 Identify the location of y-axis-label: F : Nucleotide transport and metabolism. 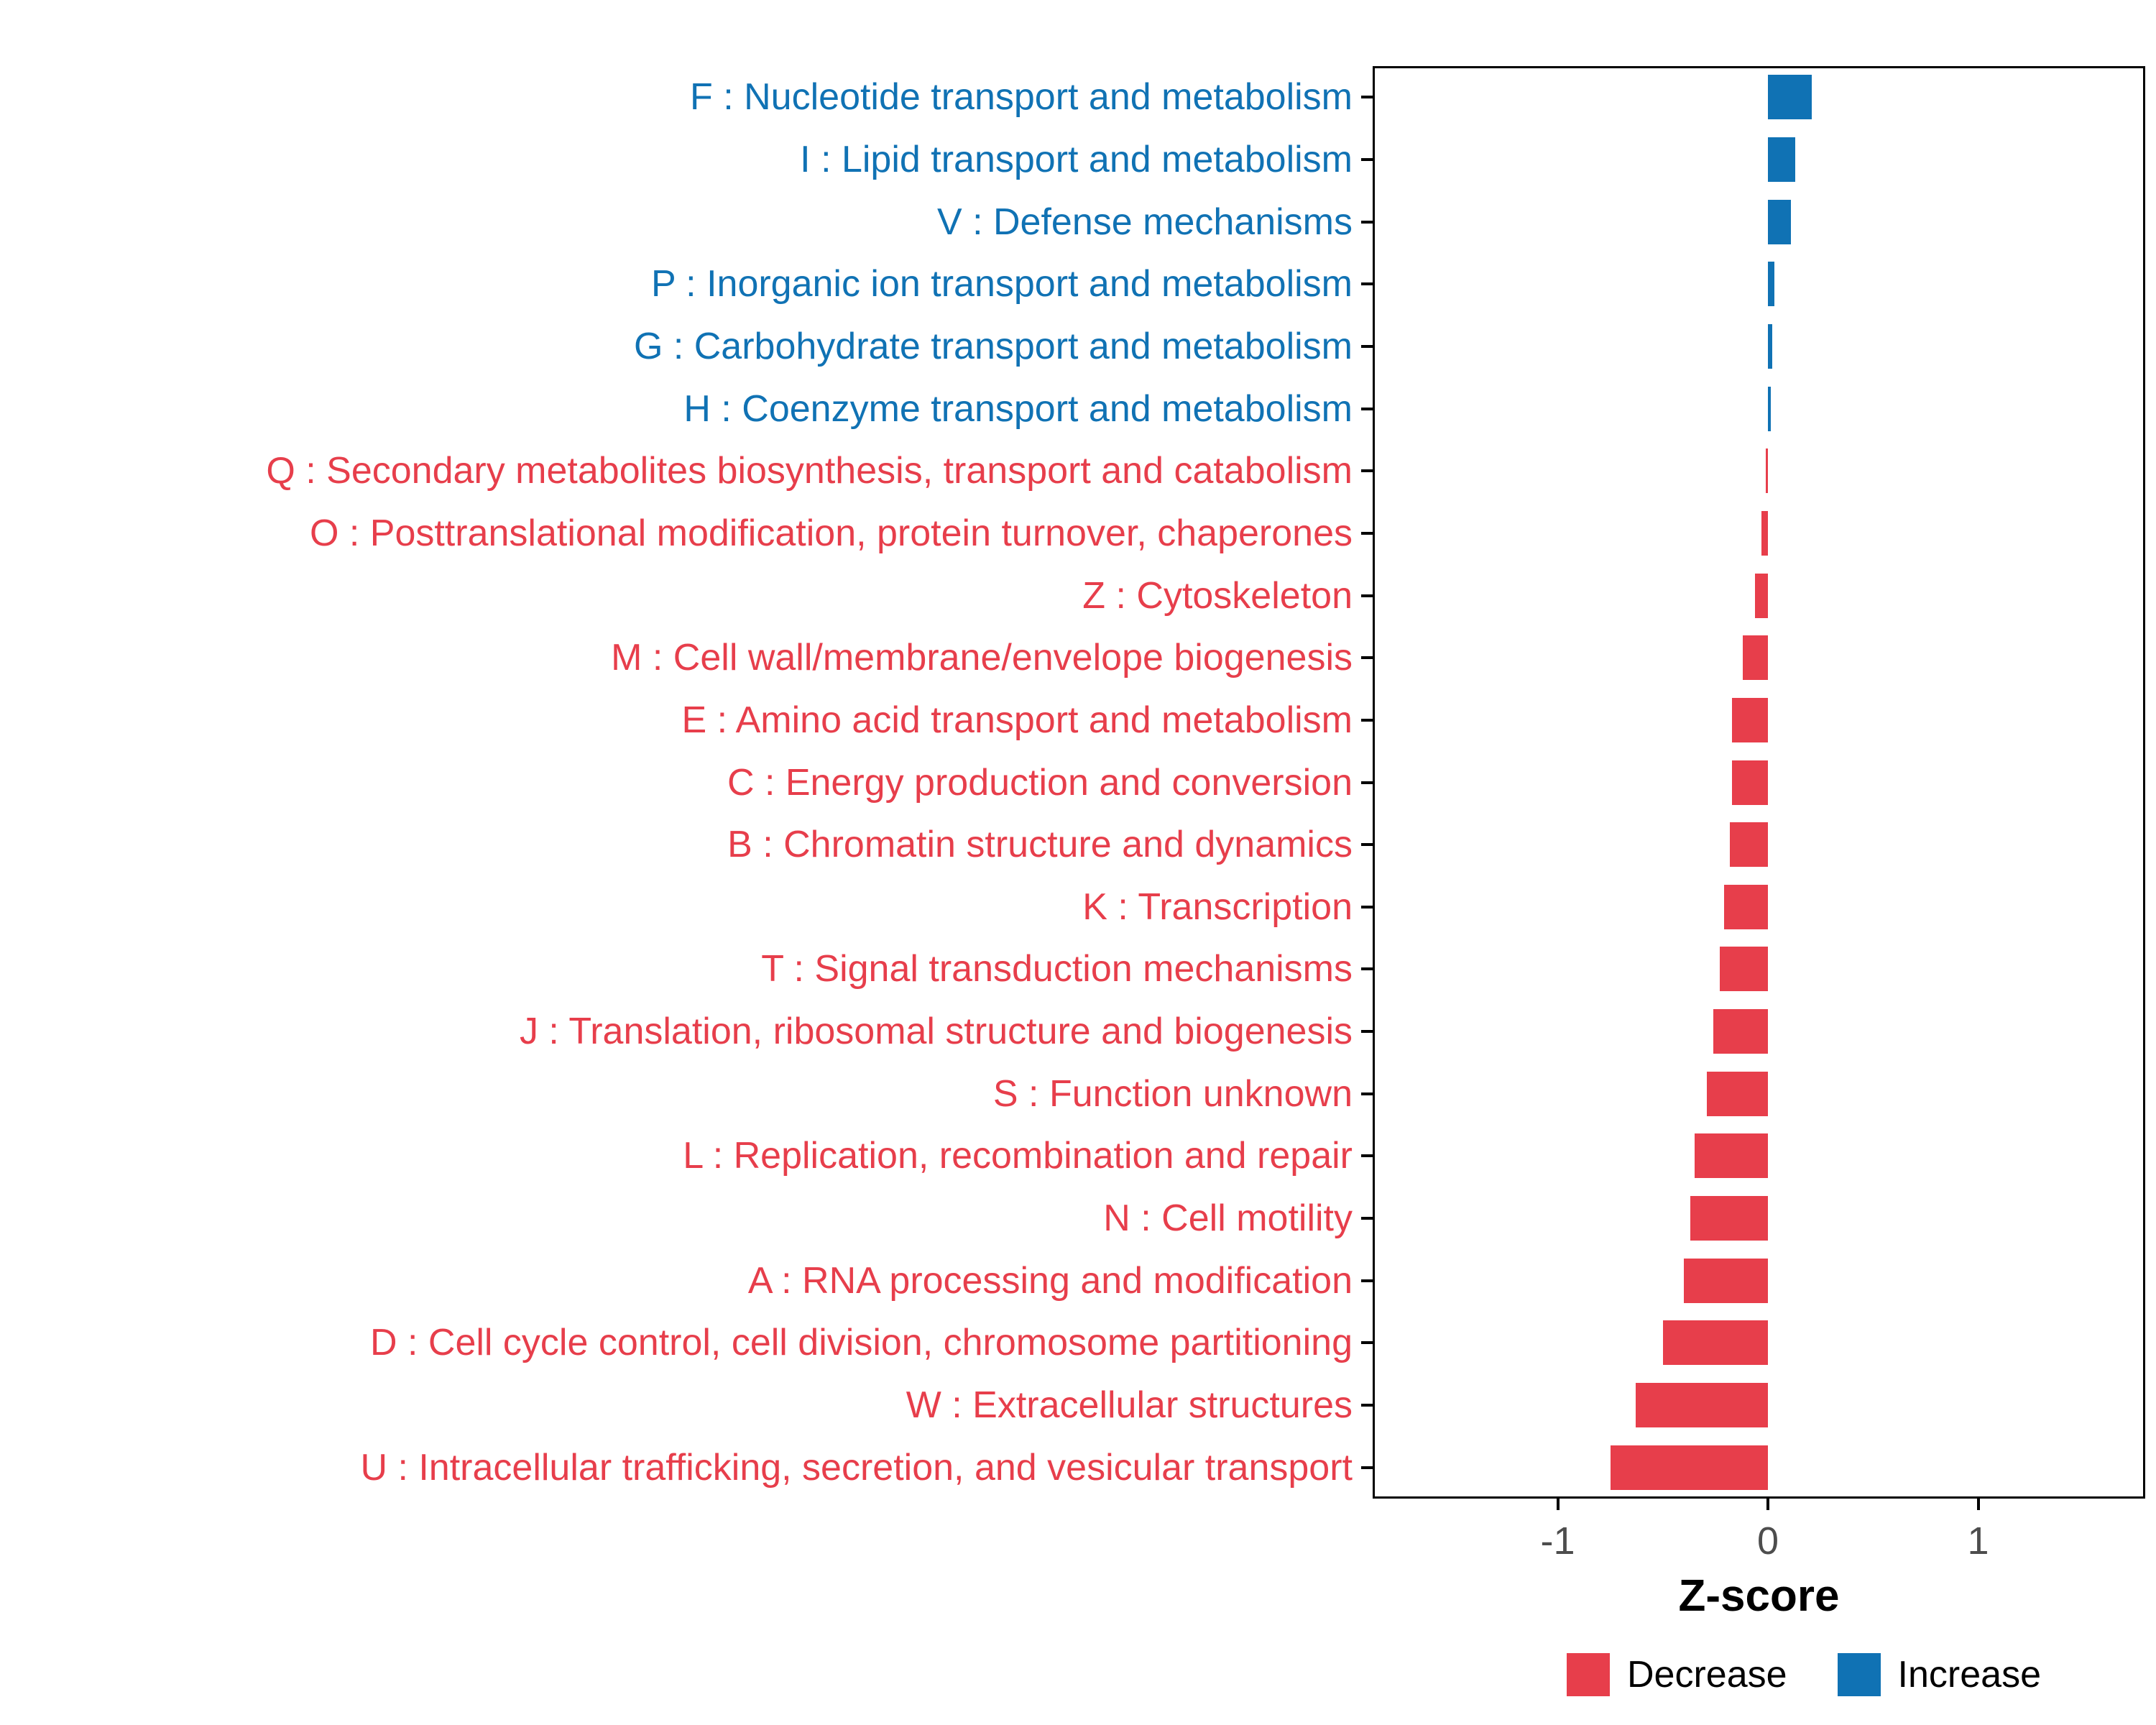
(1021, 97).